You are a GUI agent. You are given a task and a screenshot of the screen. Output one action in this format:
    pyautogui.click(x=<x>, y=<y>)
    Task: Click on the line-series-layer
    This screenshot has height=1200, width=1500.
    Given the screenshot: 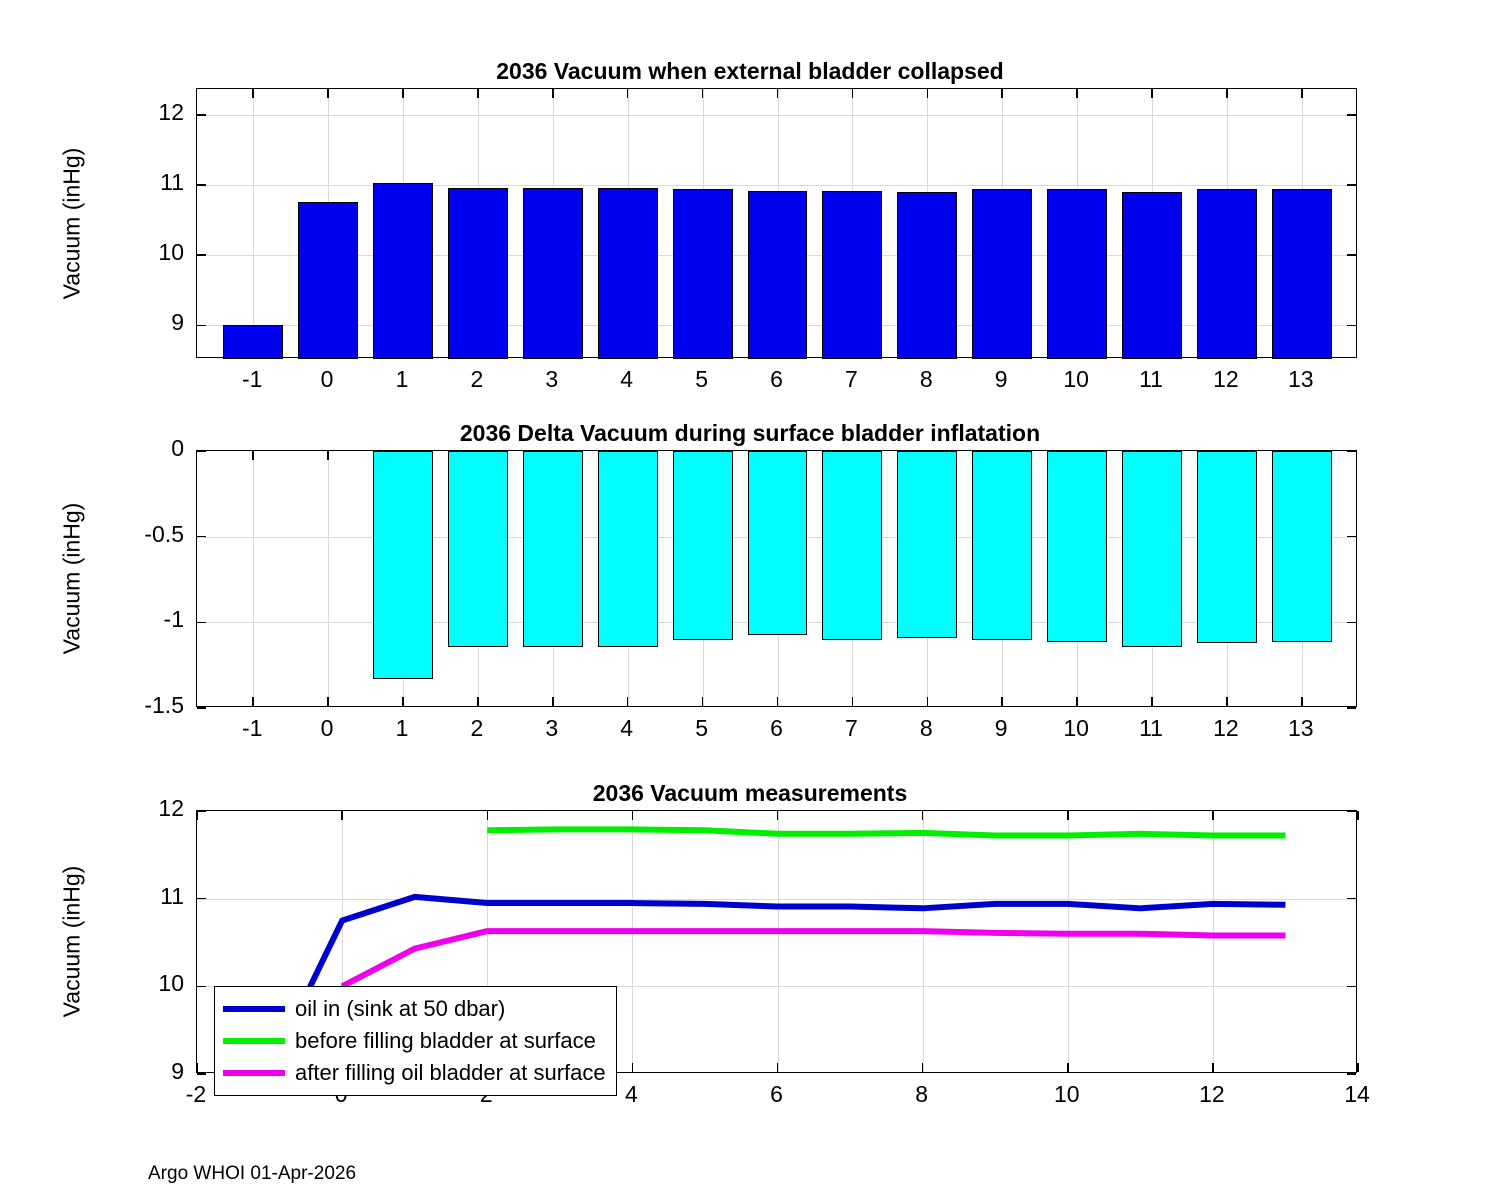 What is the action you would take?
    pyautogui.click(x=780, y=950)
    